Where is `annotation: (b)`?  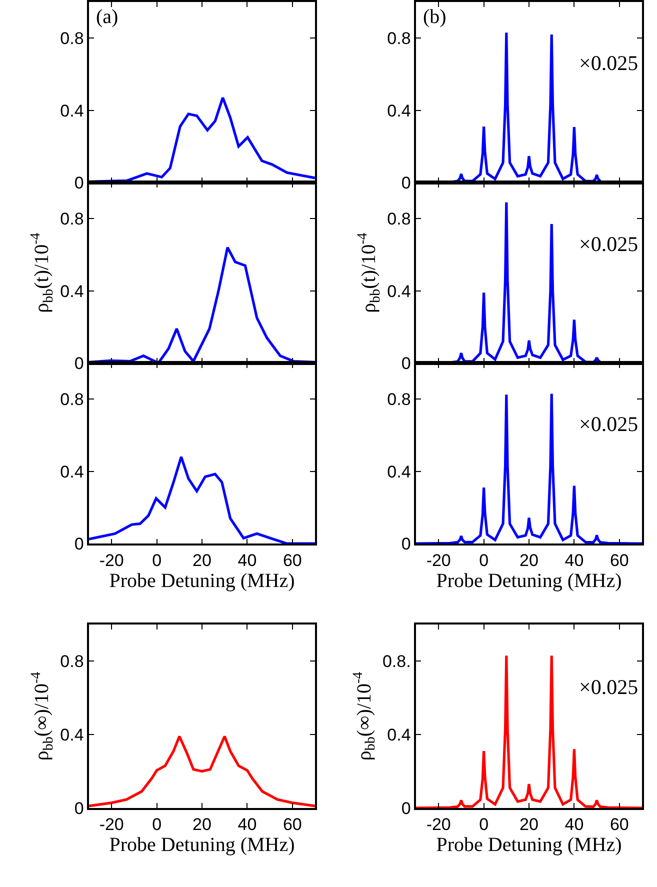
annotation: (b) is located at coordinates (434, 17).